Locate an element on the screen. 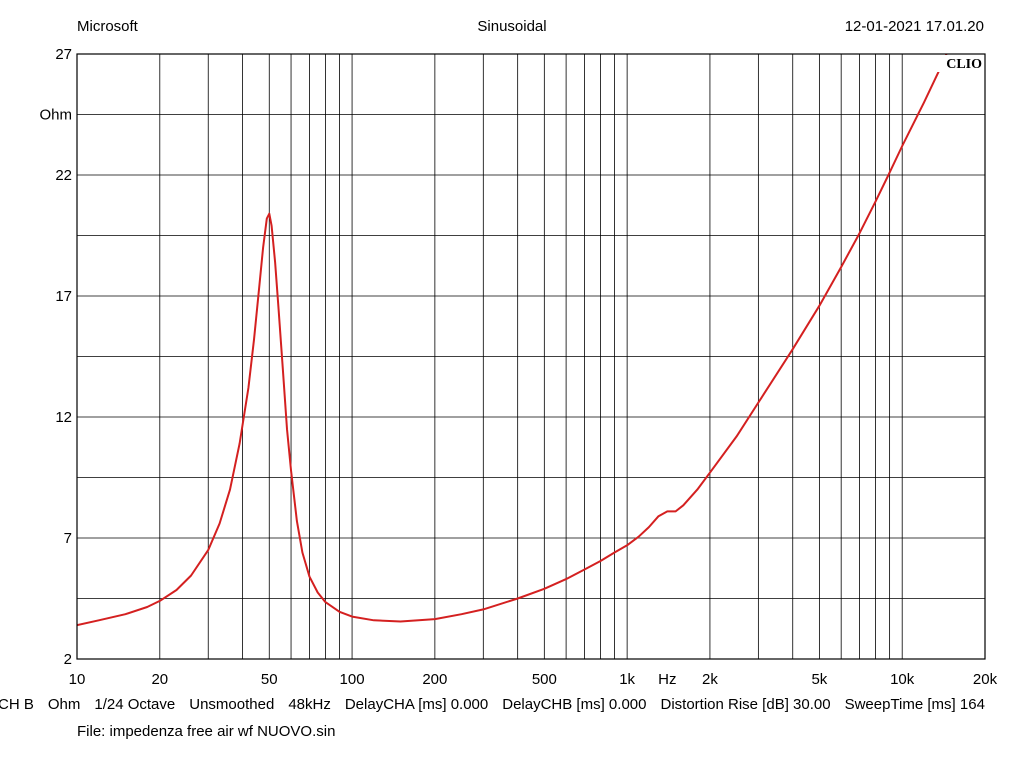  x-tick-label: 10 is located at coordinates (77, 679).